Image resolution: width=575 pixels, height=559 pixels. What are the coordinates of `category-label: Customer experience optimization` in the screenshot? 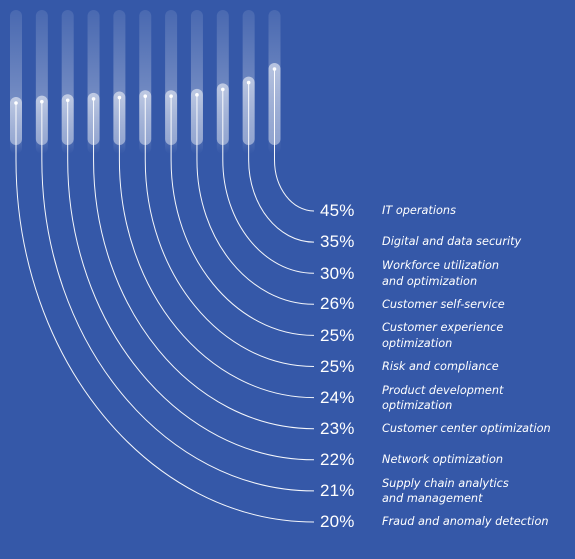 It's located at (443, 335).